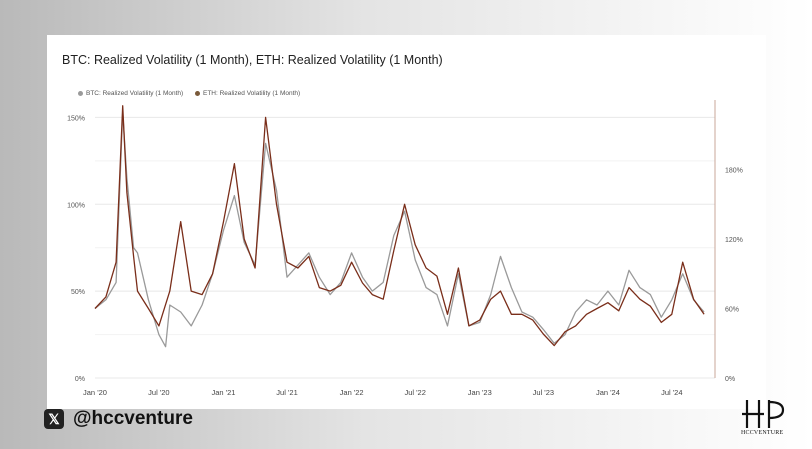 The image size is (812, 449). I want to click on y-left-tick-label: 0%, so click(80, 379).